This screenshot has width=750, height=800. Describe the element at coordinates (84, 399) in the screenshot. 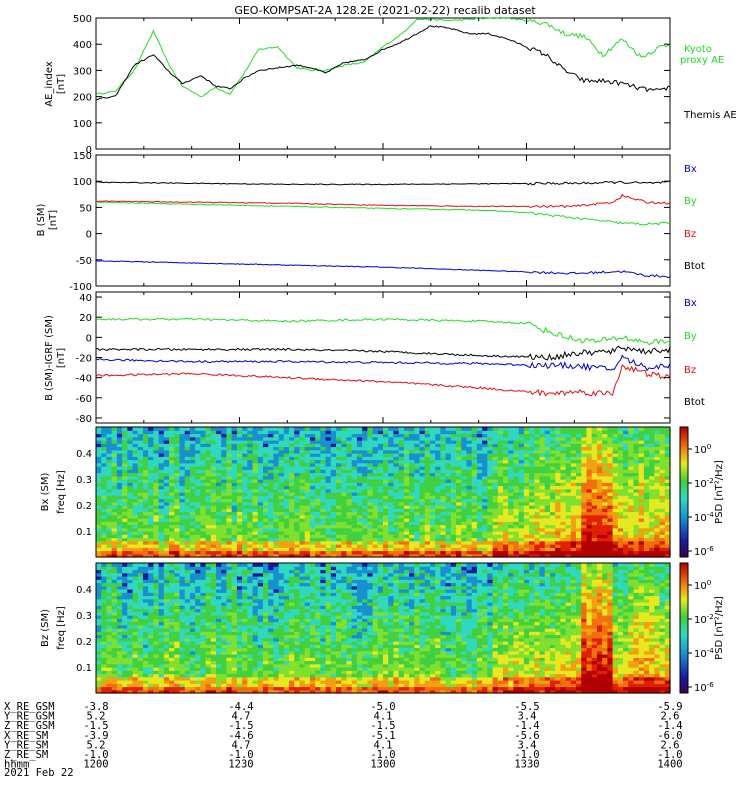

I see `ytick-label: -60` at that location.